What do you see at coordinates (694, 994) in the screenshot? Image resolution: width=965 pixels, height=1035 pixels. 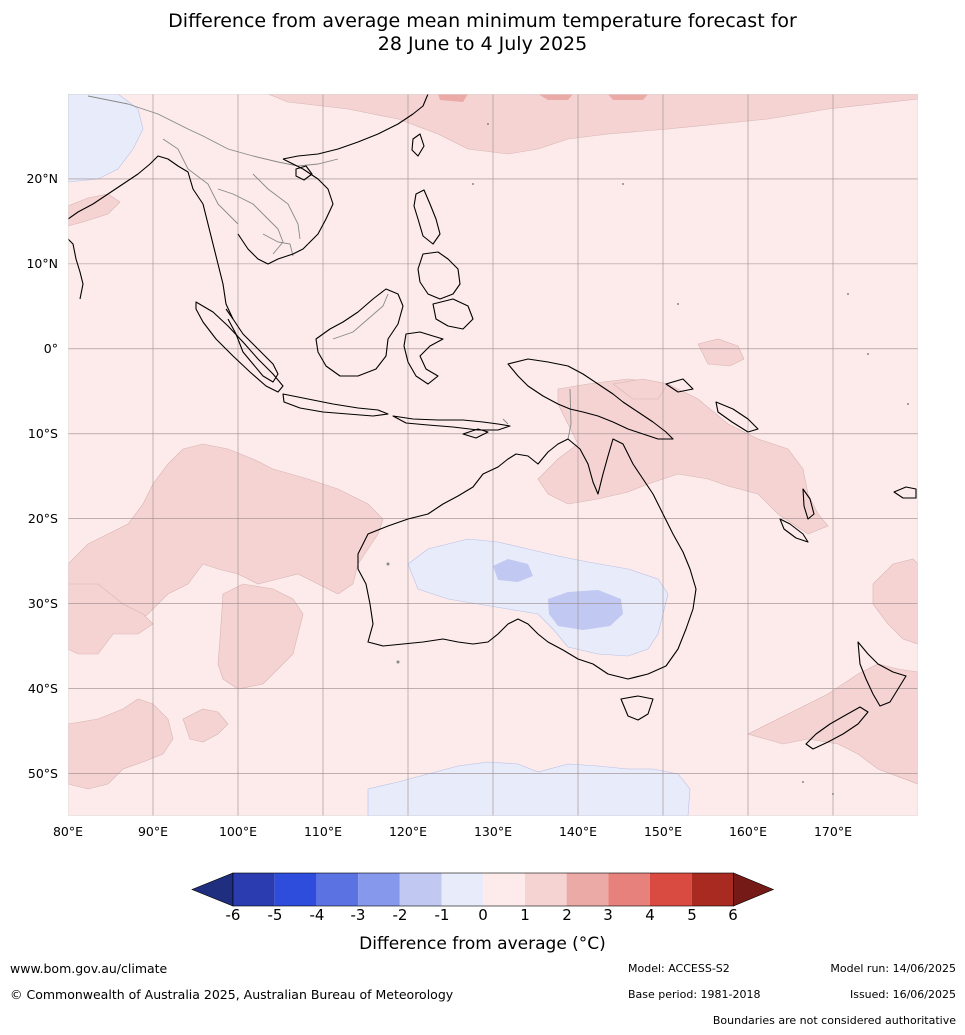 I see `footer-base-period: Base period: 1981-2018` at bounding box center [694, 994].